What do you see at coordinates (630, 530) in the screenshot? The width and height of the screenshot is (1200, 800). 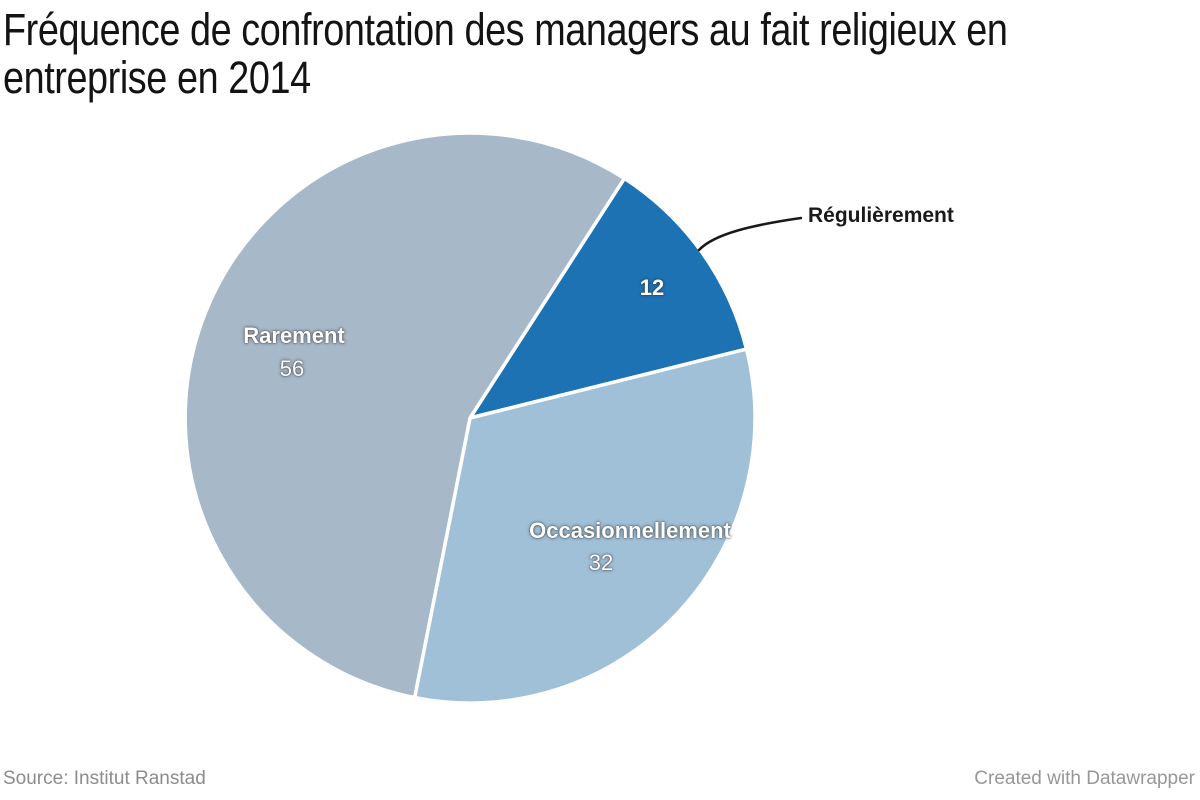 I see `slice-label-occasionnellement: Occasionnellement` at bounding box center [630, 530].